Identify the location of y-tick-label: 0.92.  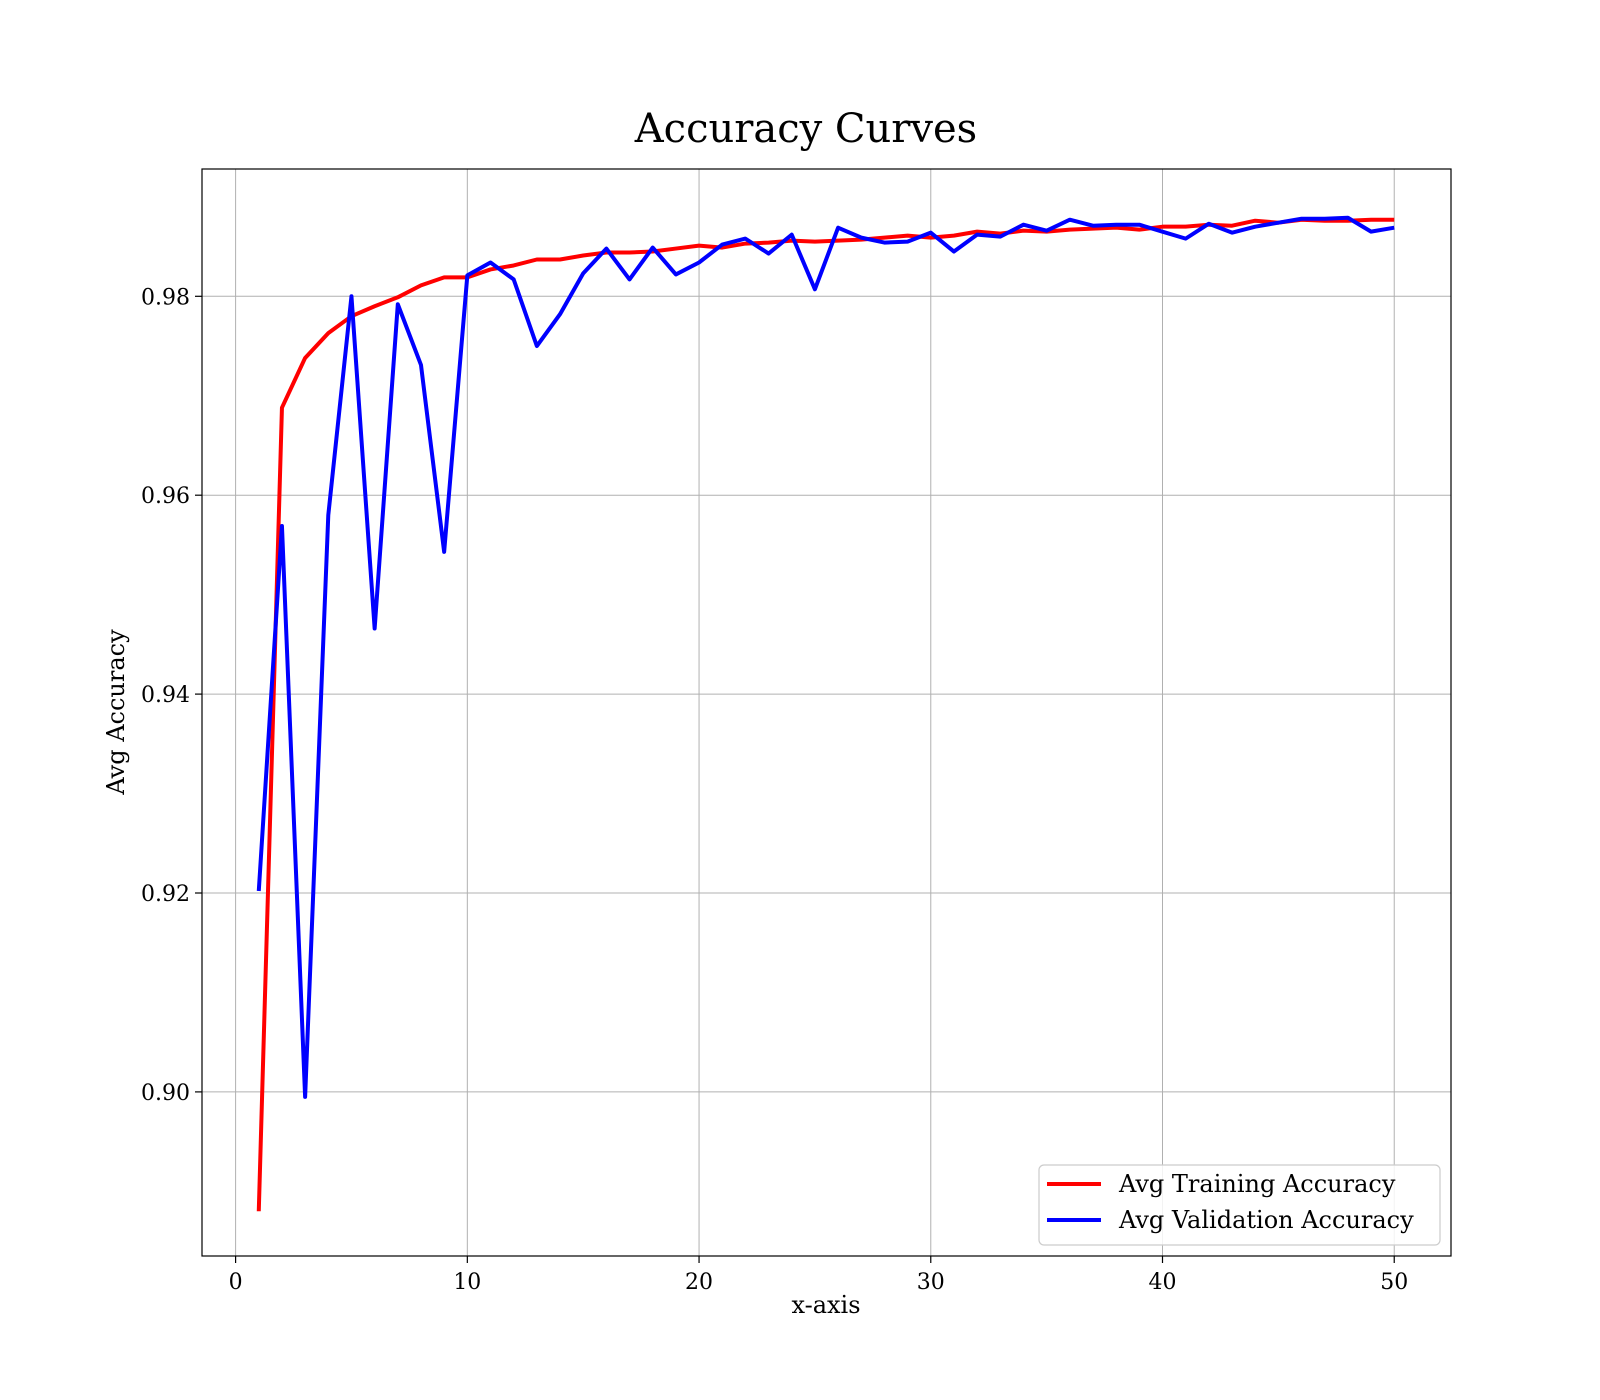
(165, 894).